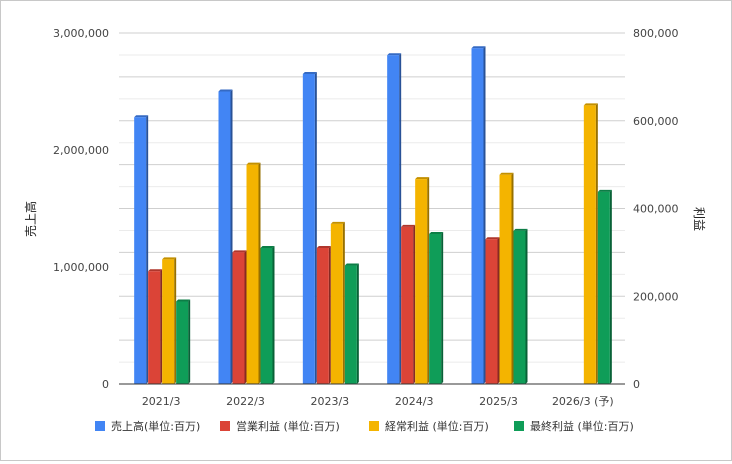 The height and width of the screenshot is (464, 732). I want to click on x-tick-label: 2024/3, so click(414, 401).